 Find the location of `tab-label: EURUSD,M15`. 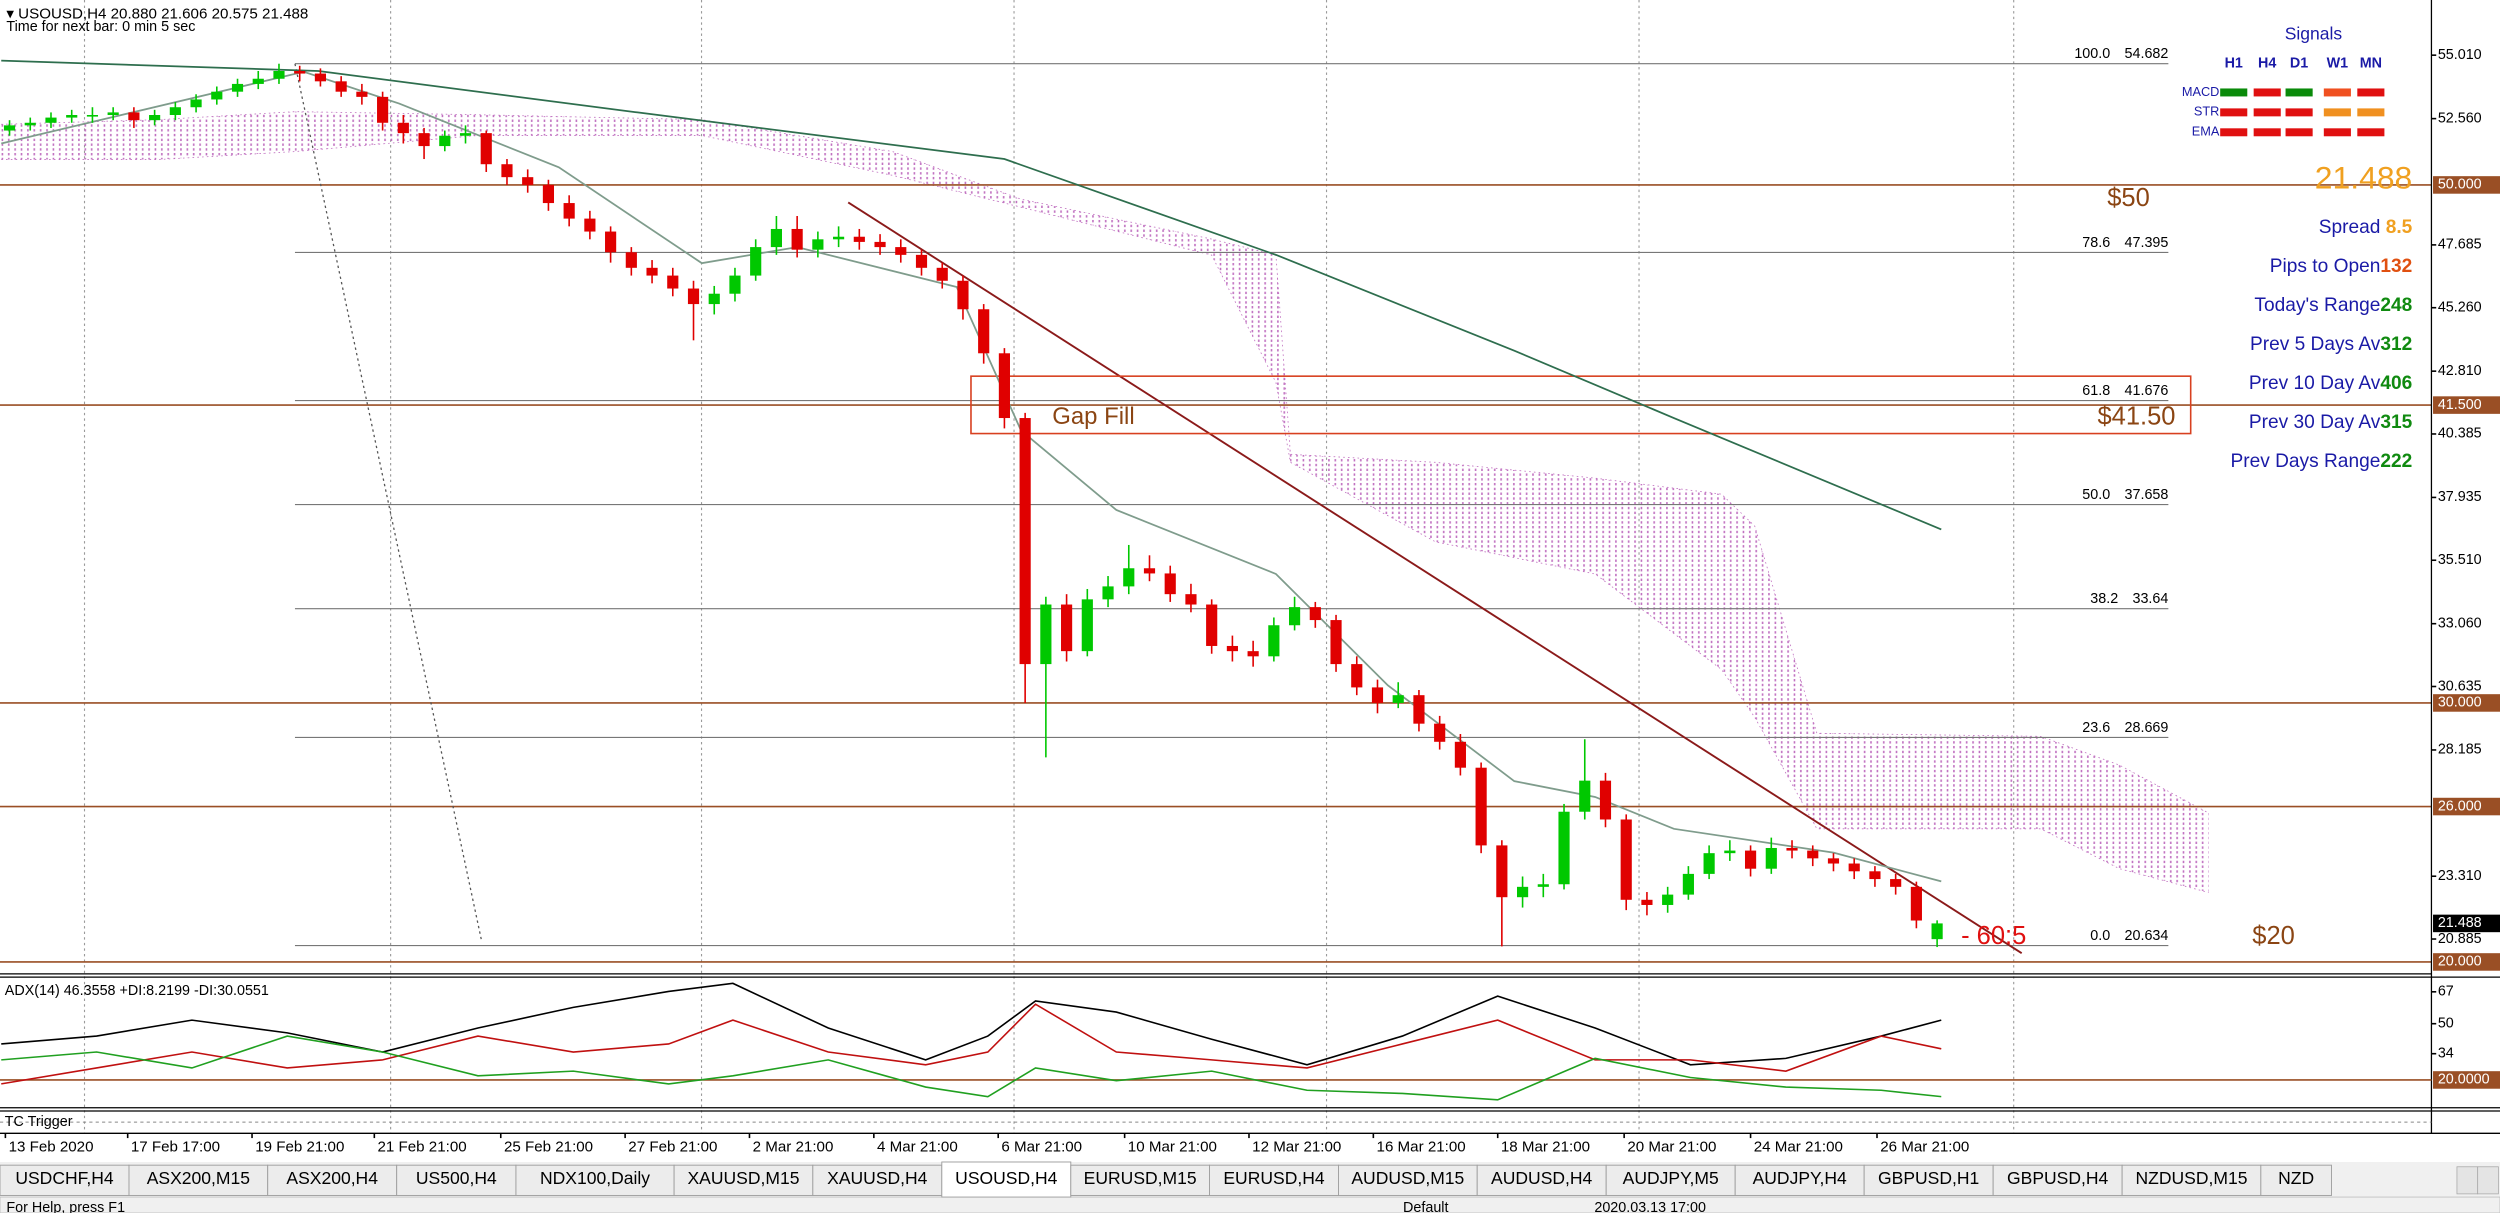

tab-label: EURUSD,M15 is located at coordinates (1140, 1178).